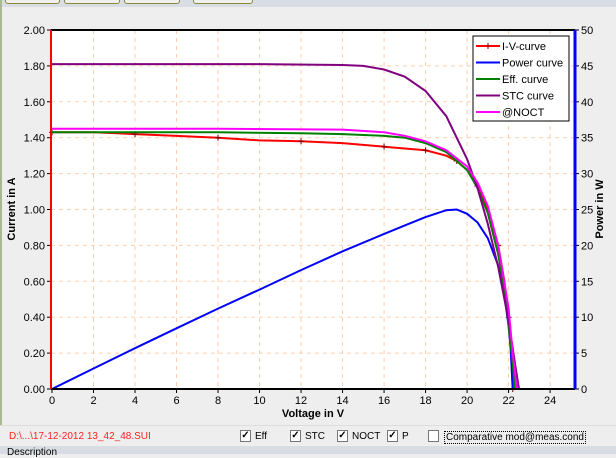 The height and width of the screenshot is (458, 616). I want to click on y2-axis-title: Power in W, so click(600, 209).